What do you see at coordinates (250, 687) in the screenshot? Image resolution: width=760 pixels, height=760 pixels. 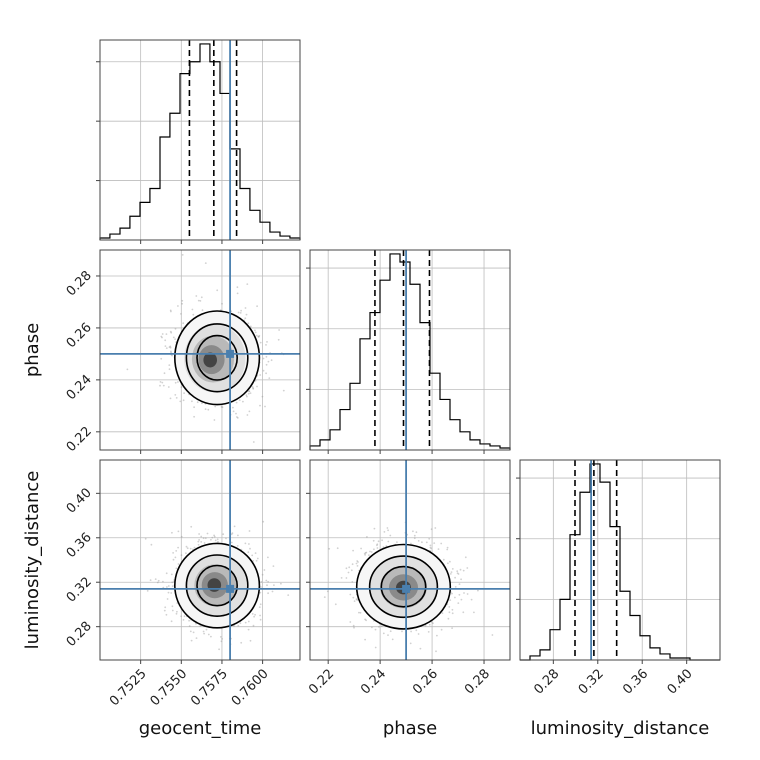 I see `x-tick-label-geocent_time: 0.7600` at bounding box center [250, 687].